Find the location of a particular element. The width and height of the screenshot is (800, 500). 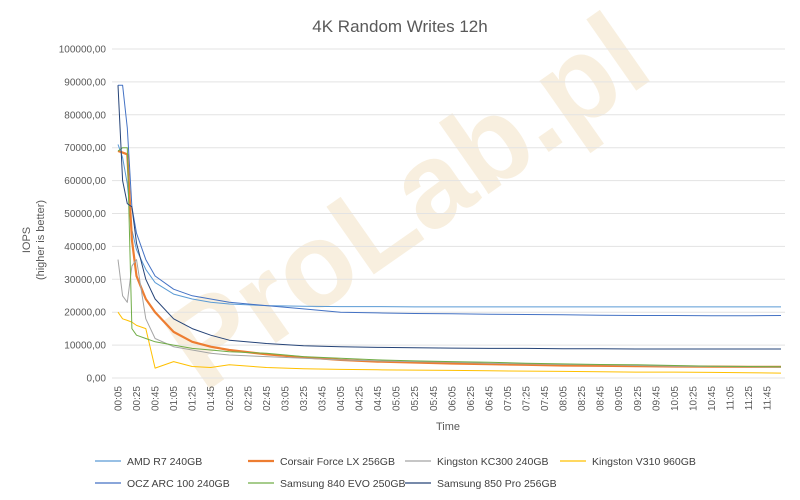

legend-entry: OCZ ARC 100 240GB is located at coordinates (178, 484).